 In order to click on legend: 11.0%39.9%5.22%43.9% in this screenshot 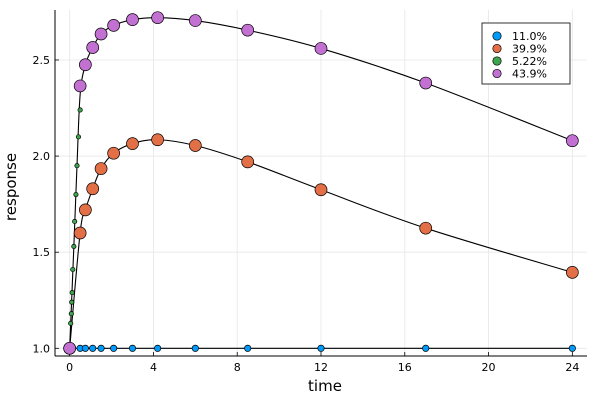, I will do `click(526, 53)`.